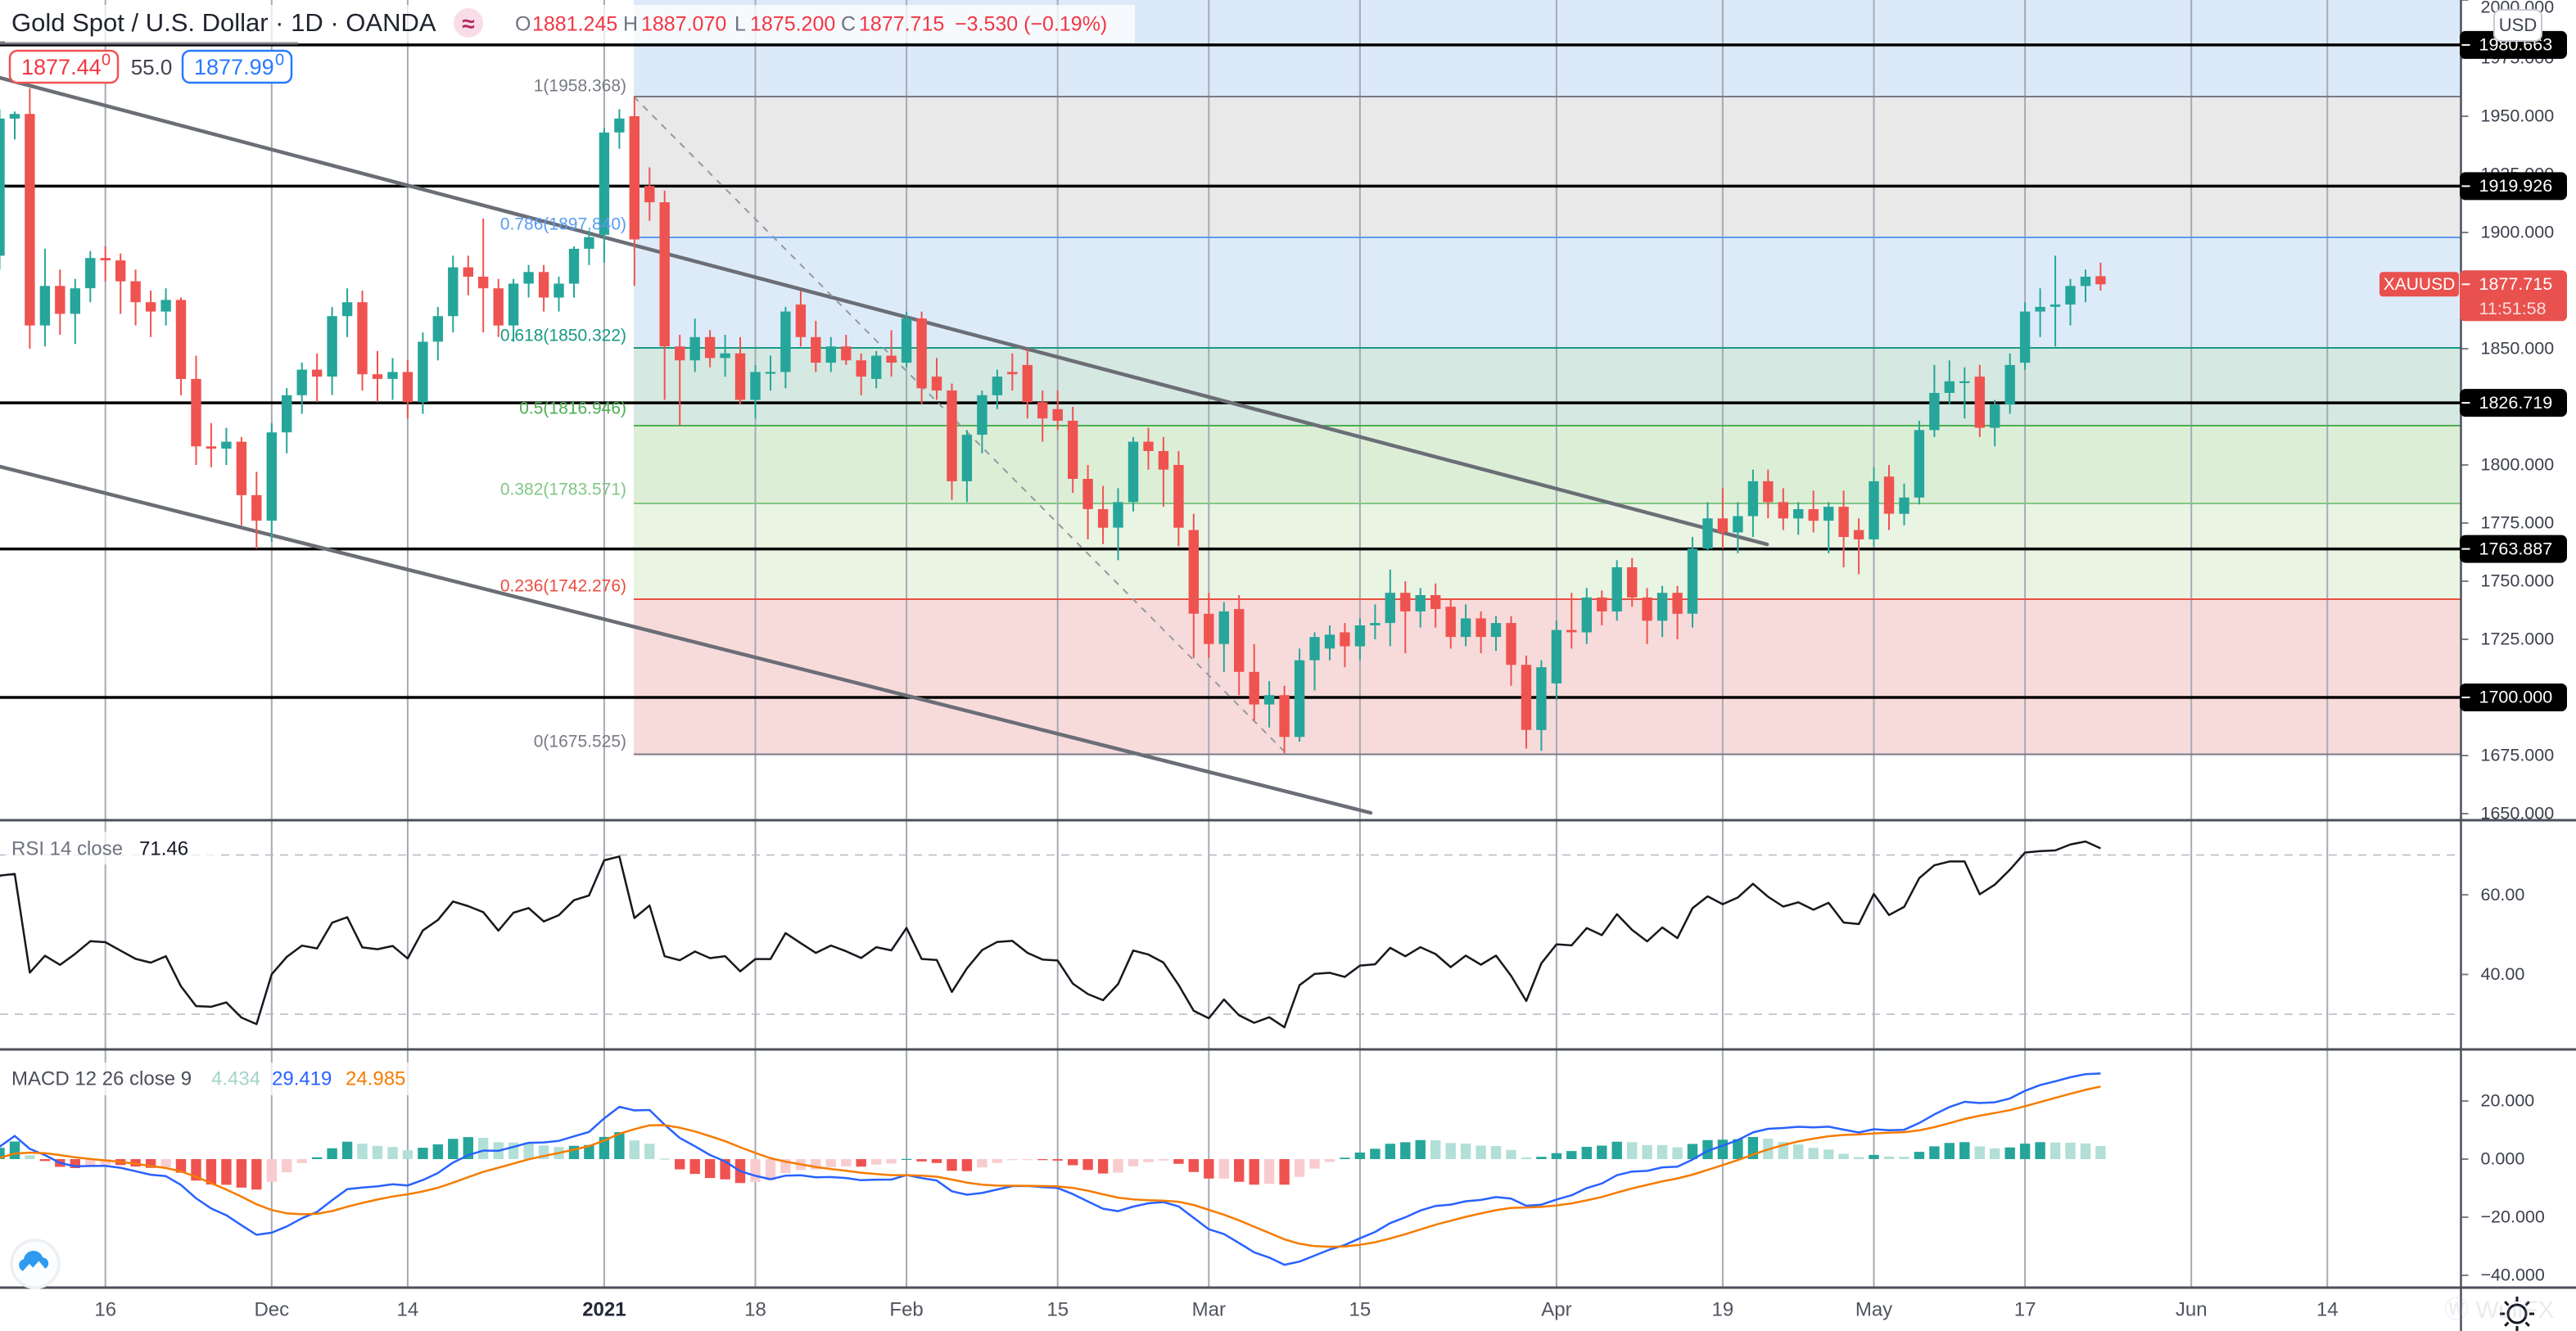 Image resolution: width=2576 pixels, height=1331 pixels. I want to click on svg-text: 29.419, so click(302, 1078).